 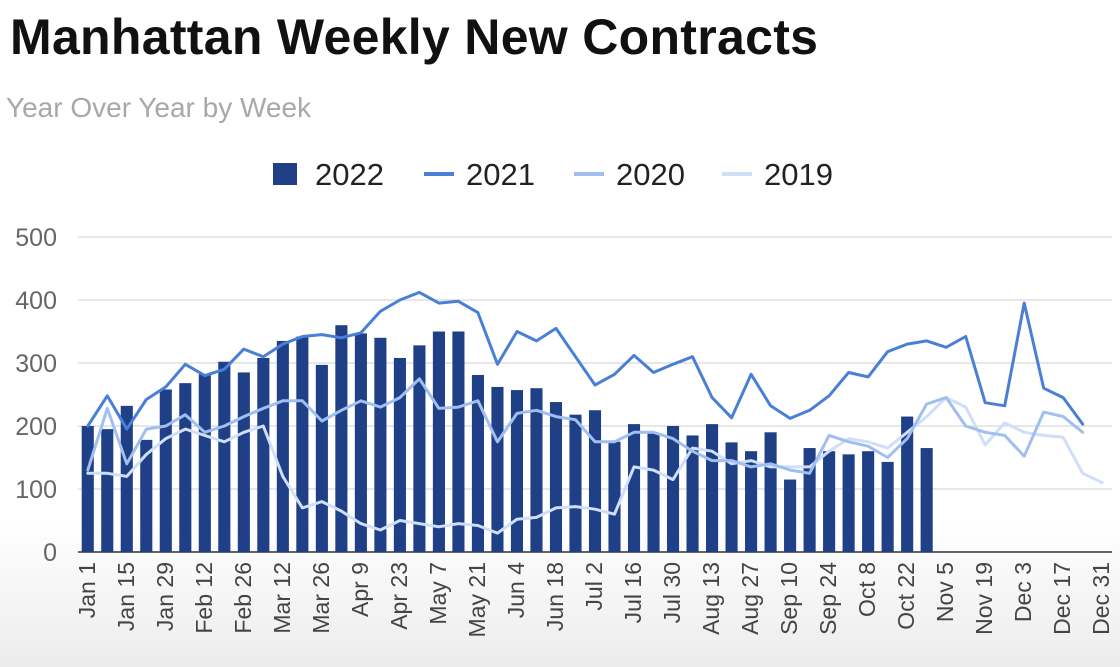 I want to click on y-tick-label: 500, so click(x=36, y=238).